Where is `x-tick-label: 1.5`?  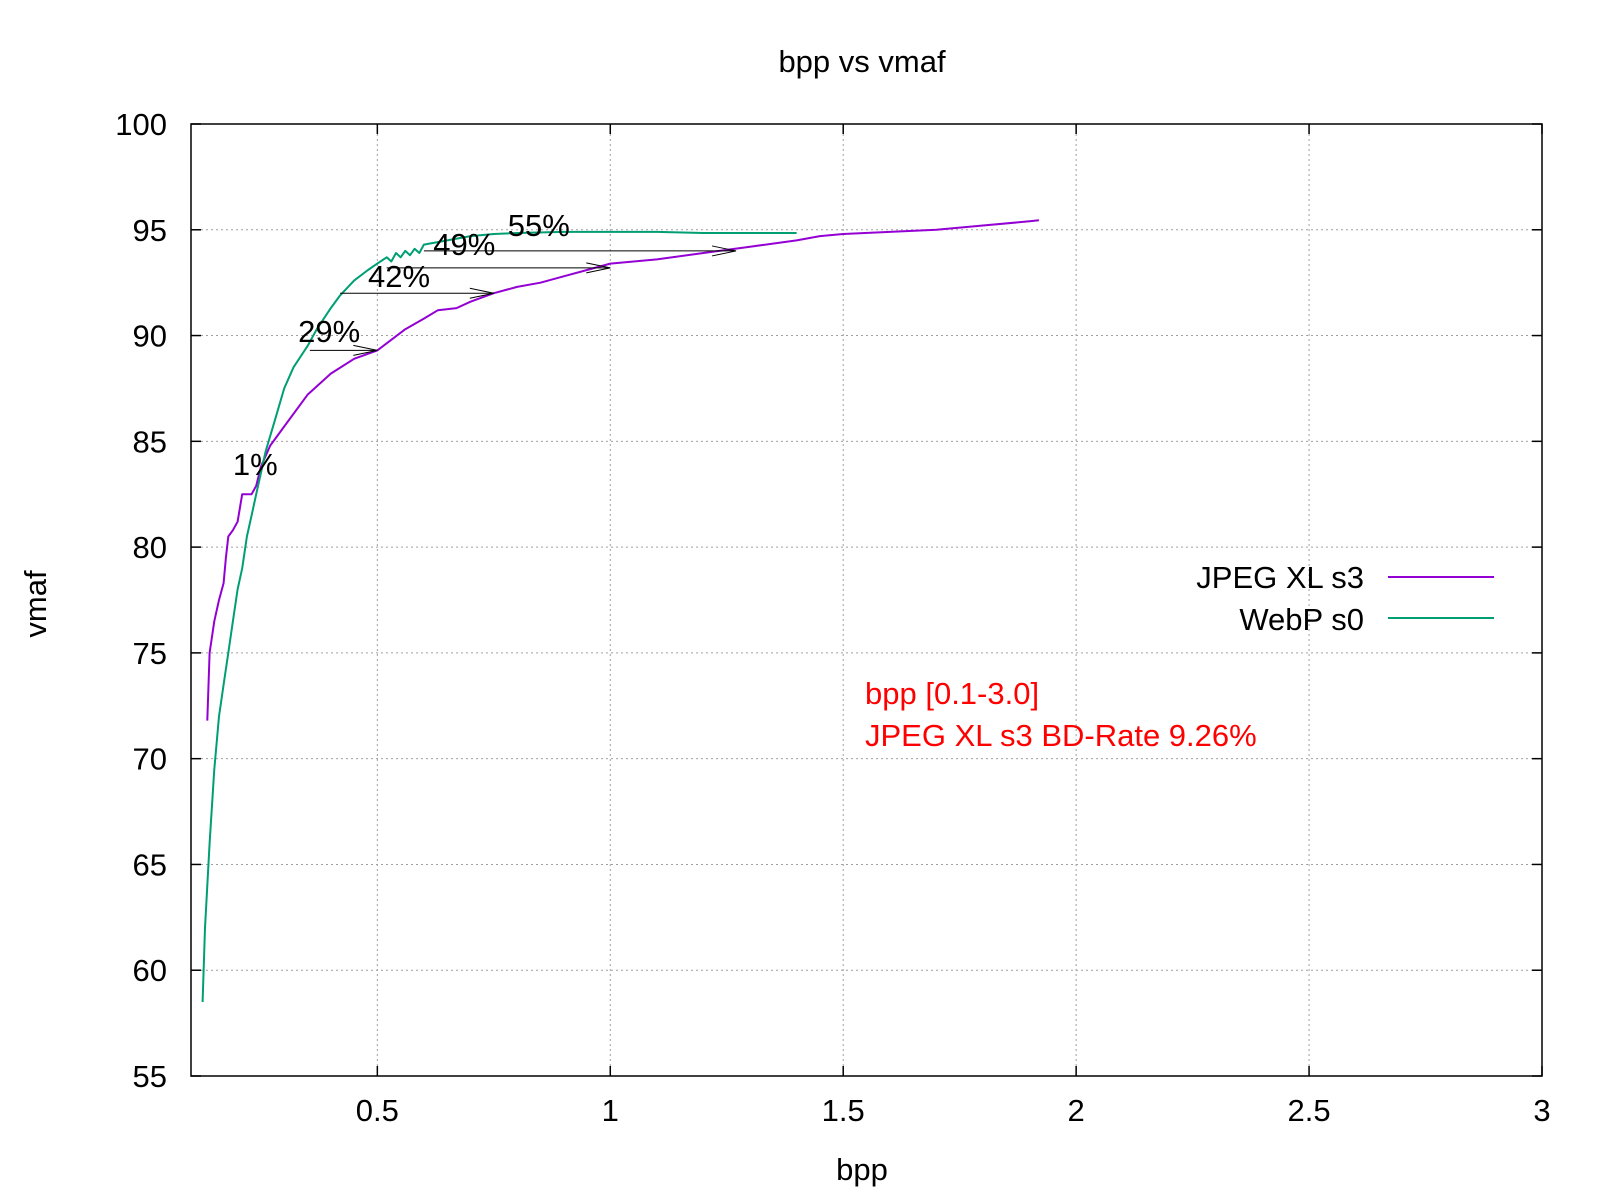
x-tick-label: 1.5 is located at coordinates (843, 1110).